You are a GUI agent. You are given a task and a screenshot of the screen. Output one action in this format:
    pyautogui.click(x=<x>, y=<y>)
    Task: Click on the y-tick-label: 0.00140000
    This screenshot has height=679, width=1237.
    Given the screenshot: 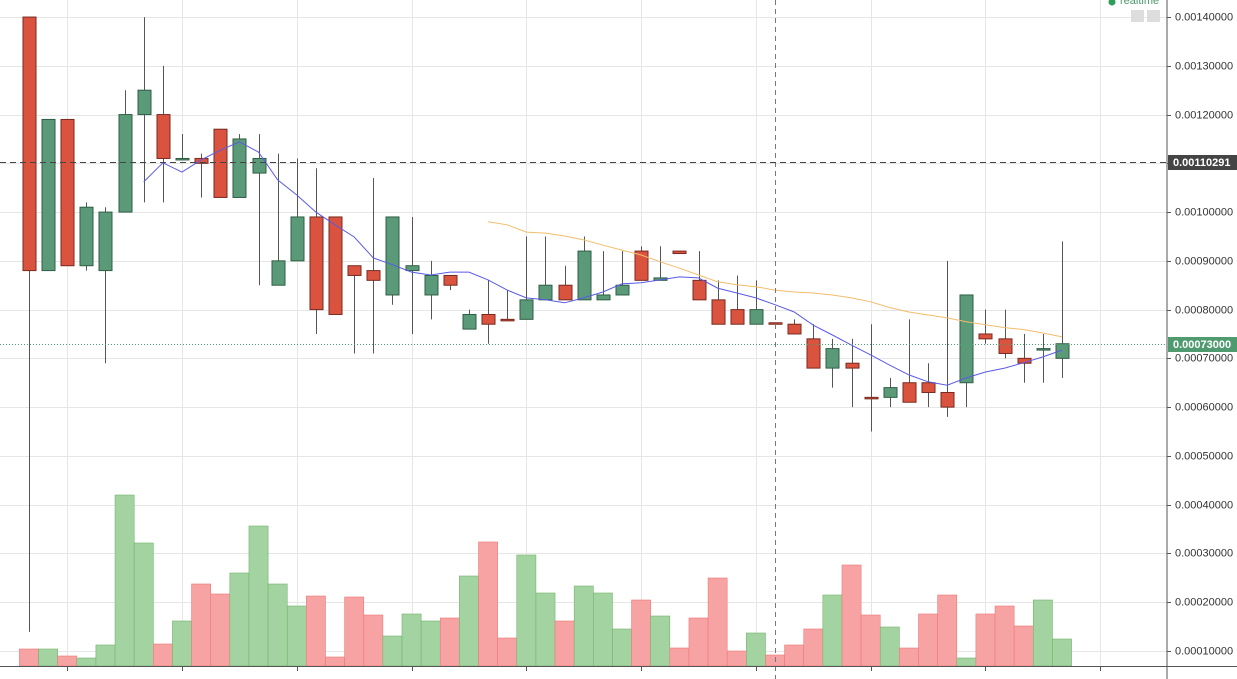 What is the action you would take?
    pyautogui.click(x=1204, y=17)
    